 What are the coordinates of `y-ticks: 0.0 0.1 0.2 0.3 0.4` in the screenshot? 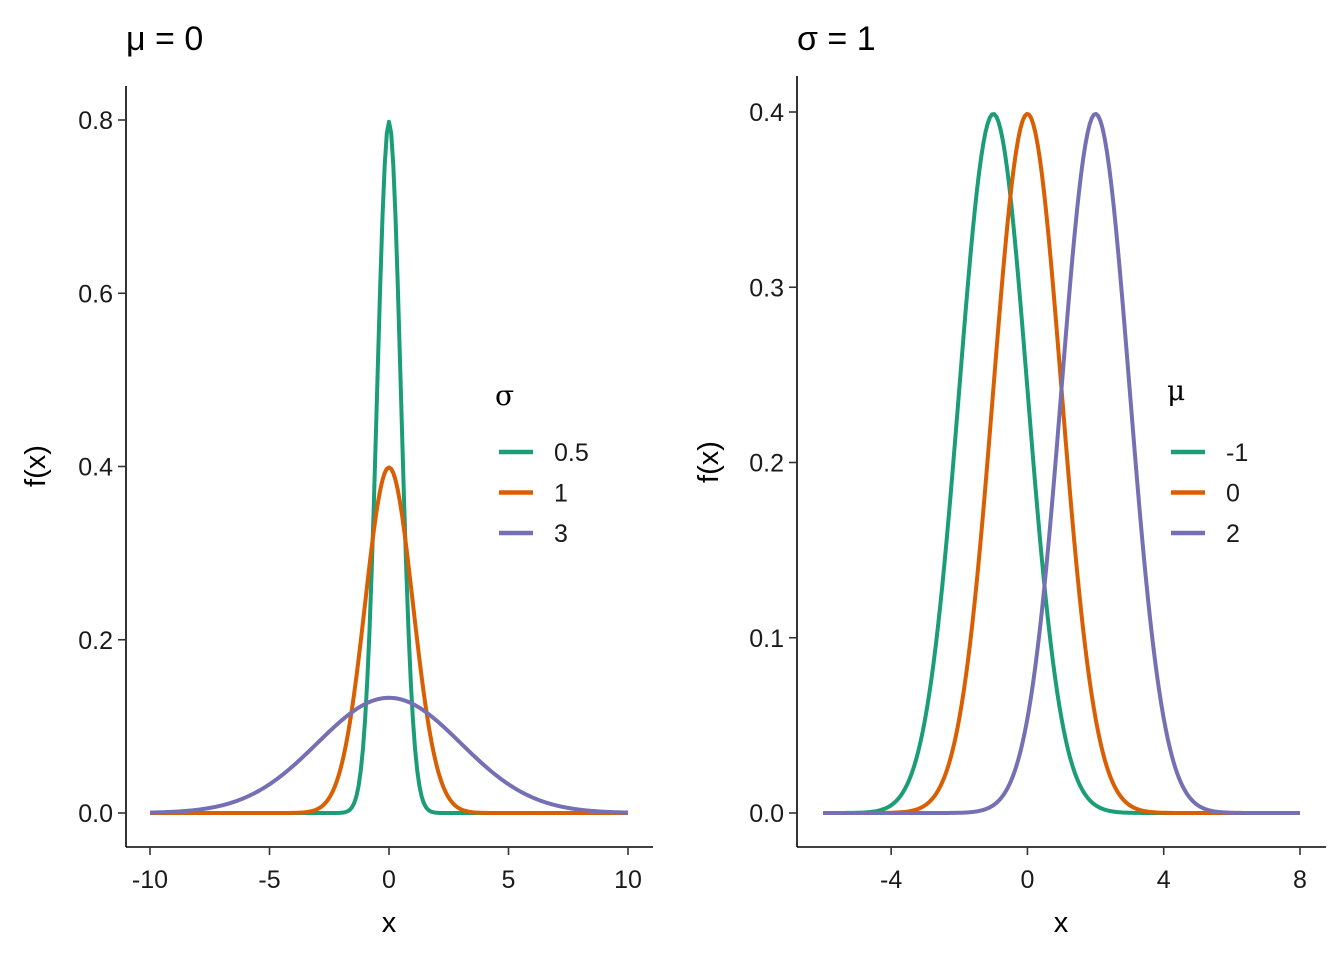 It's located at (773, 463).